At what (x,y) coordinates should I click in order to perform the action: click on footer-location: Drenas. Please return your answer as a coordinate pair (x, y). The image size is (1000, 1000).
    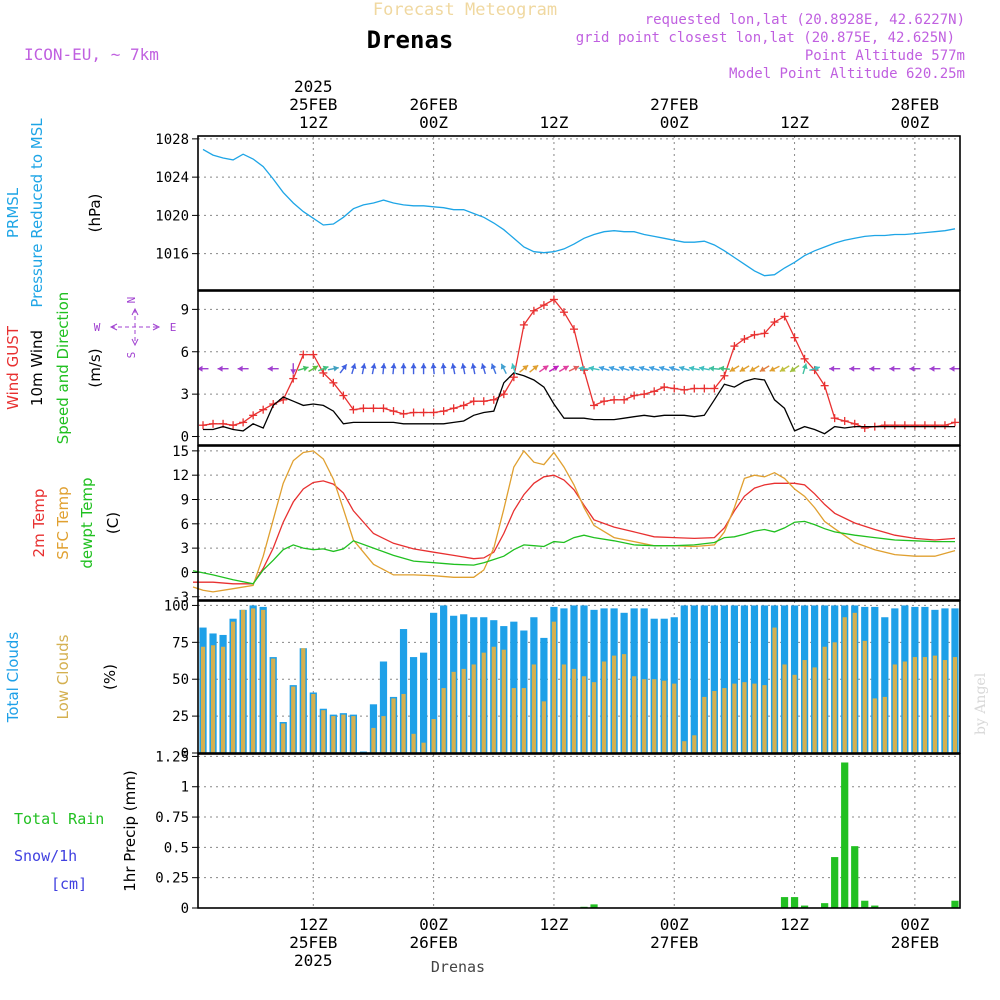
    Looking at the image, I should click on (458, 967).